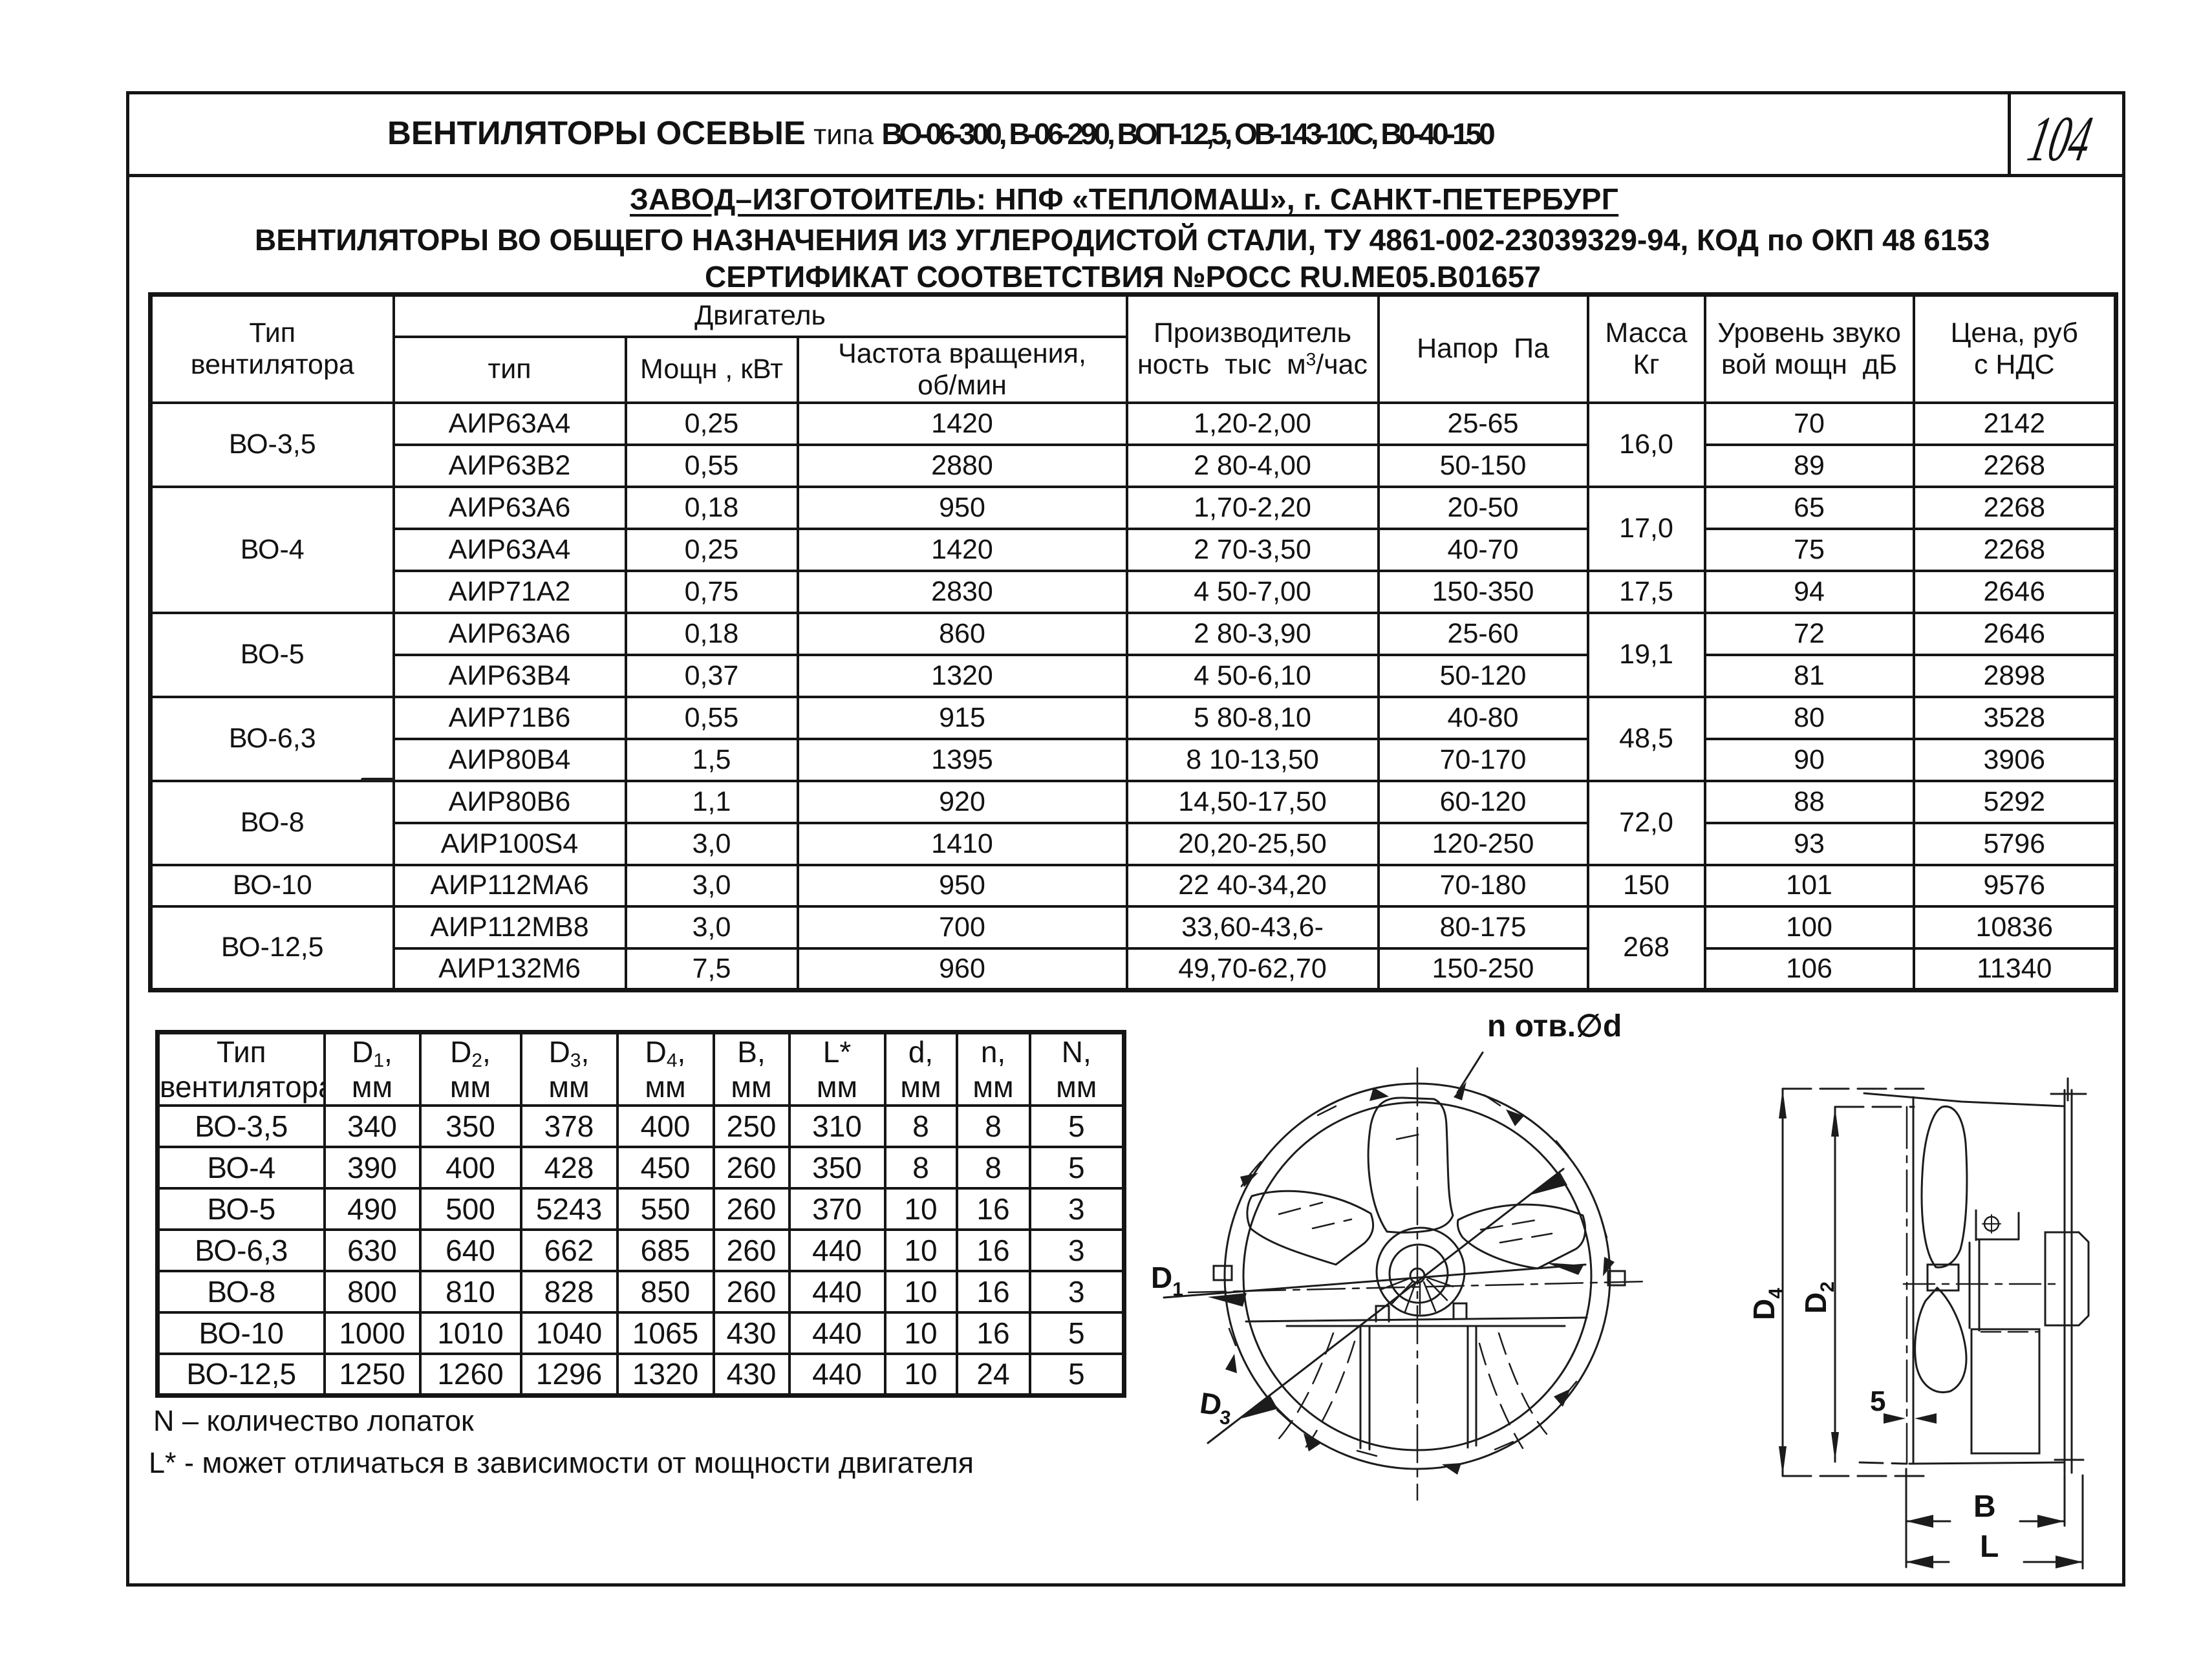  Describe the element at coordinates (1767, 1304) in the screenshot. I see `svg-text: D4` at that location.